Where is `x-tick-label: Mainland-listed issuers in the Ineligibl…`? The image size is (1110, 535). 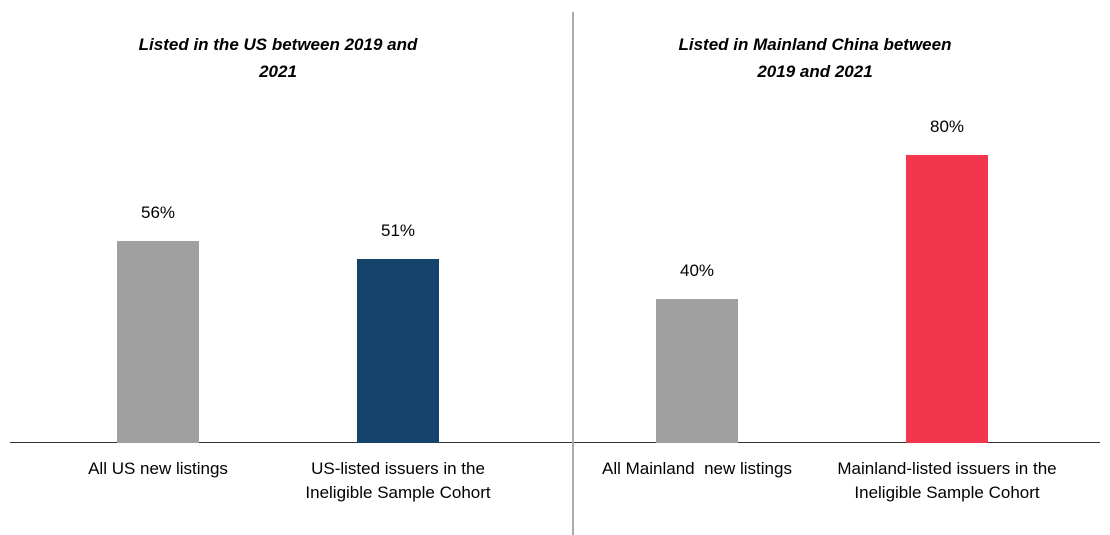 x-tick-label: Mainland-listed issuers in the Ineligibl… is located at coordinates (949, 480).